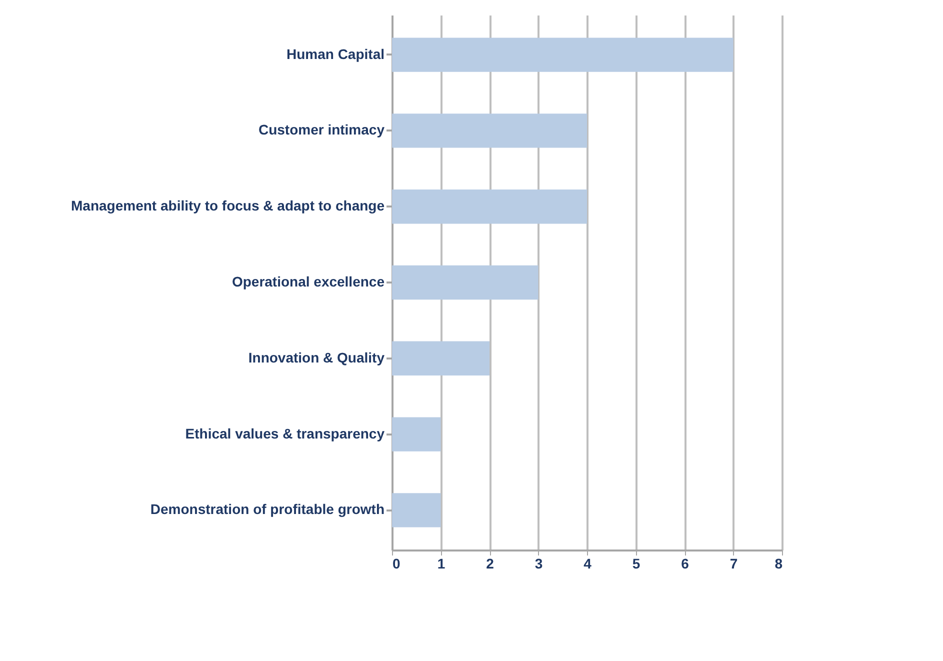  I want to click on y-tick-label: Human Capital, so click(335, 54).